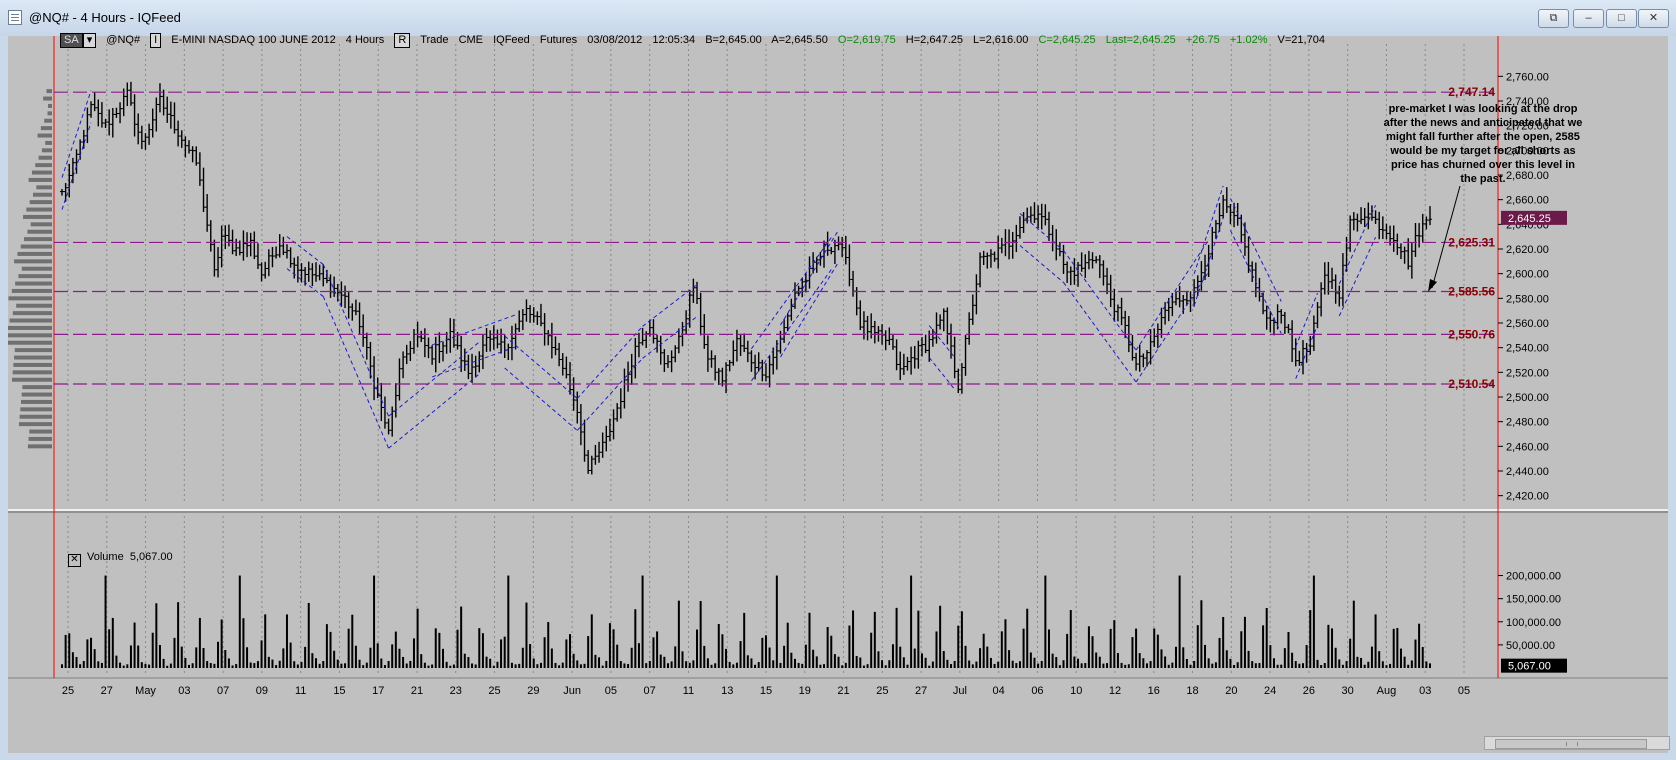  I want to click on interval-label: 4 Hours, so click(365, 40).